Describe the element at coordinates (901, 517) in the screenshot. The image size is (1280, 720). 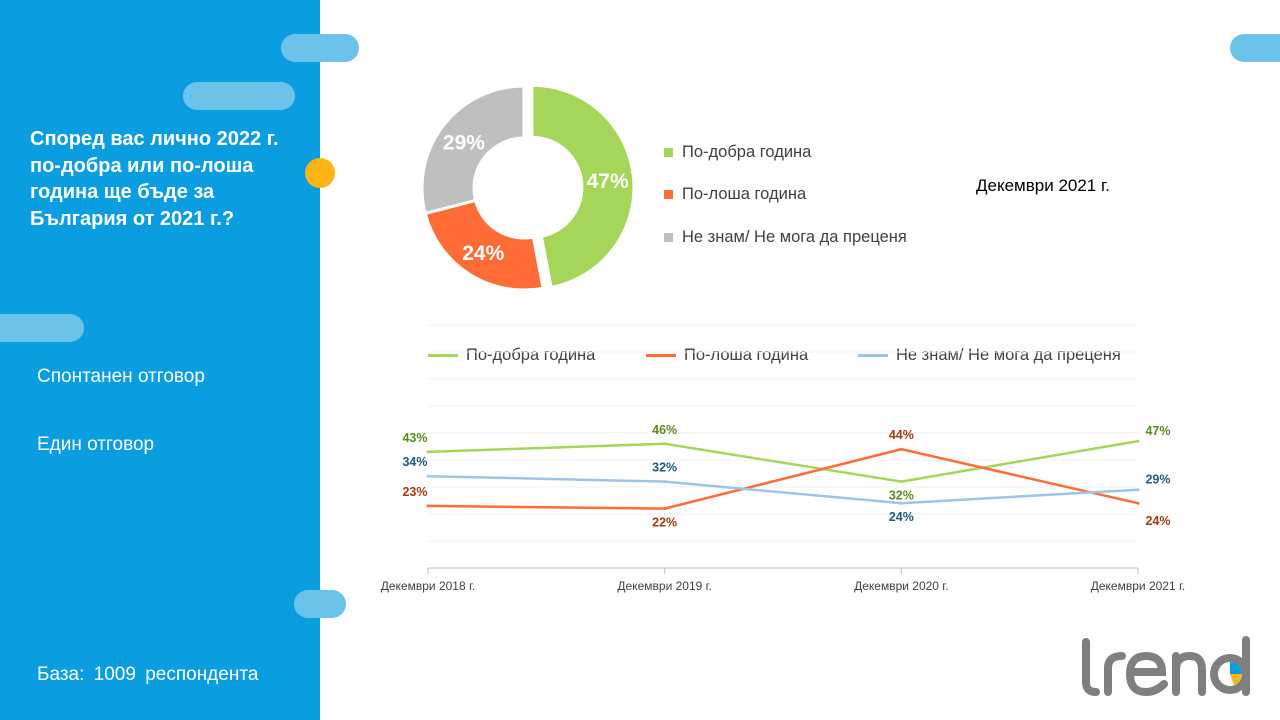
I see `data-label-dontknow: 24%` at that location.